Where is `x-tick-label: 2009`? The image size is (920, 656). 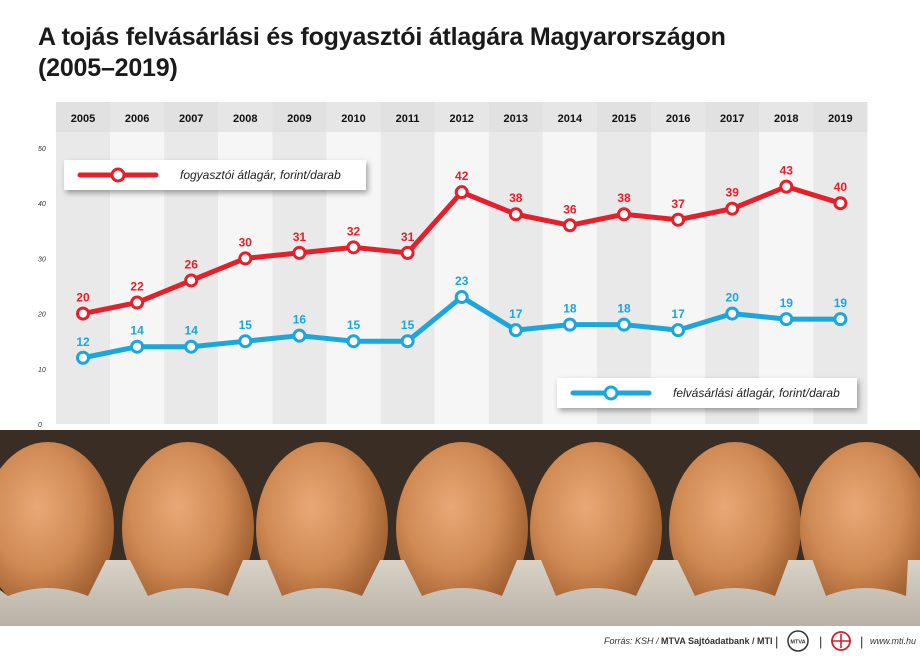 x-tick-label: 2009 is located at coordinates (299, 119).